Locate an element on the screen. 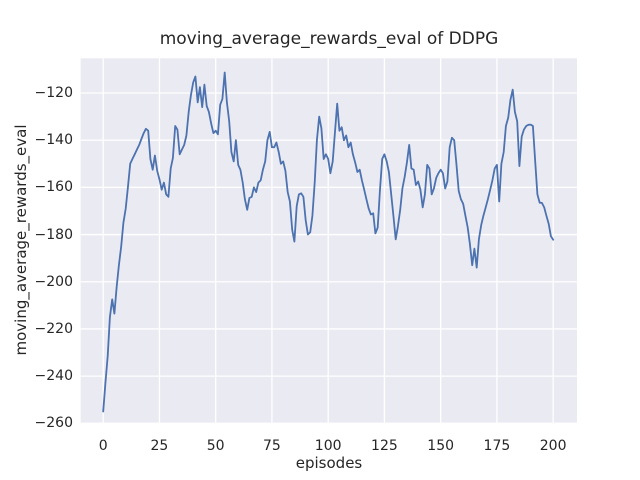 The width and height of the screenshot is (640, 480). x-tick-label: 50 is located at coordinates (215, 446).